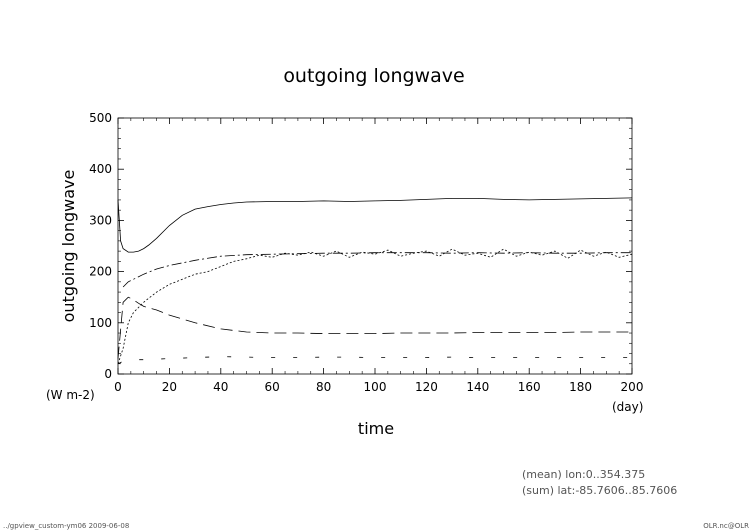 The width and height of the screenshot is (752, 532). I want to click on y-tick-label: 500, so click(100, 118).